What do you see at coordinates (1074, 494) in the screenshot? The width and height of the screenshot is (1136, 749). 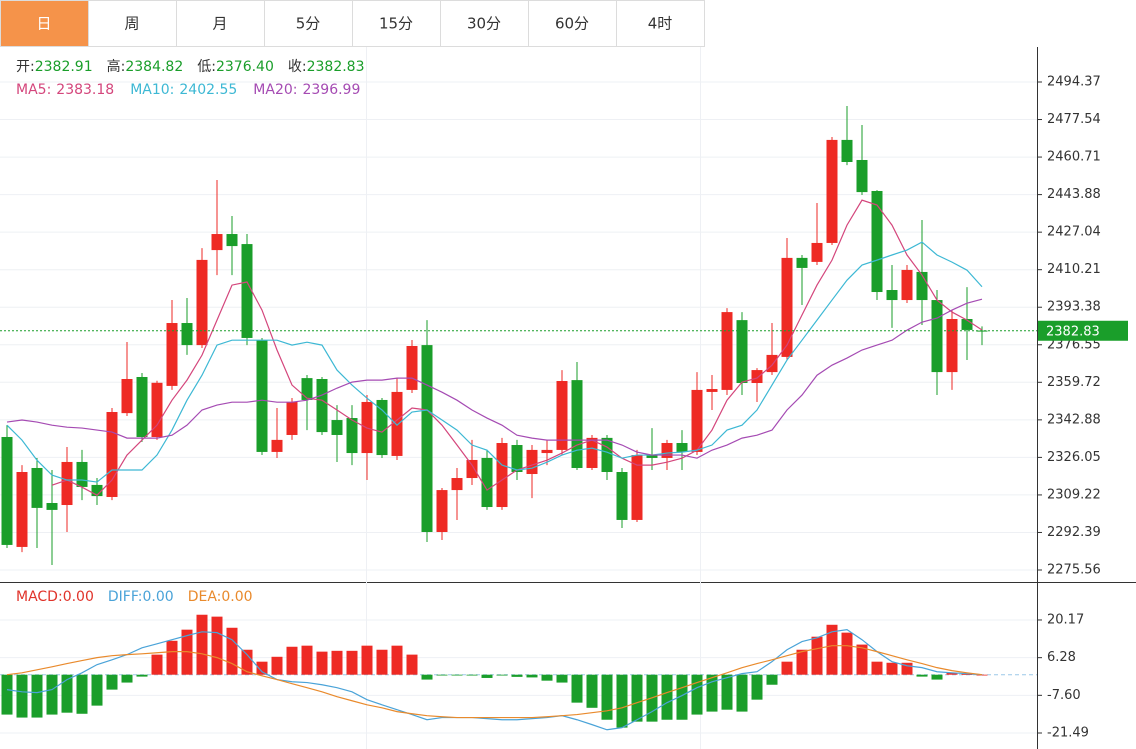 I see `y-tick-label: 2309.22` at bounding box center [1074, 494].